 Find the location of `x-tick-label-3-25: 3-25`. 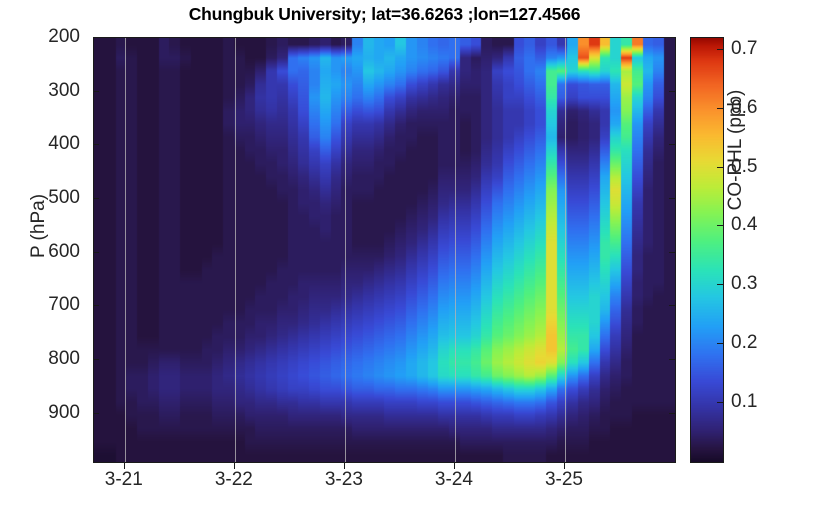

x-tick-label-3-25: 3-25 is located at coordinates (563, 479).